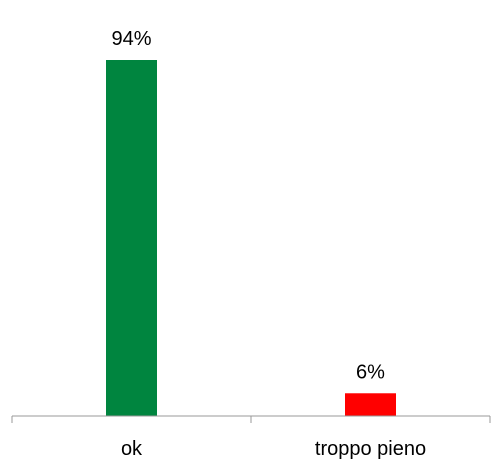 The image size is (495, 461). Describe the element at coordinates (370, 449) in the screenshot. I see `category-label: troppo pieno` at that location.